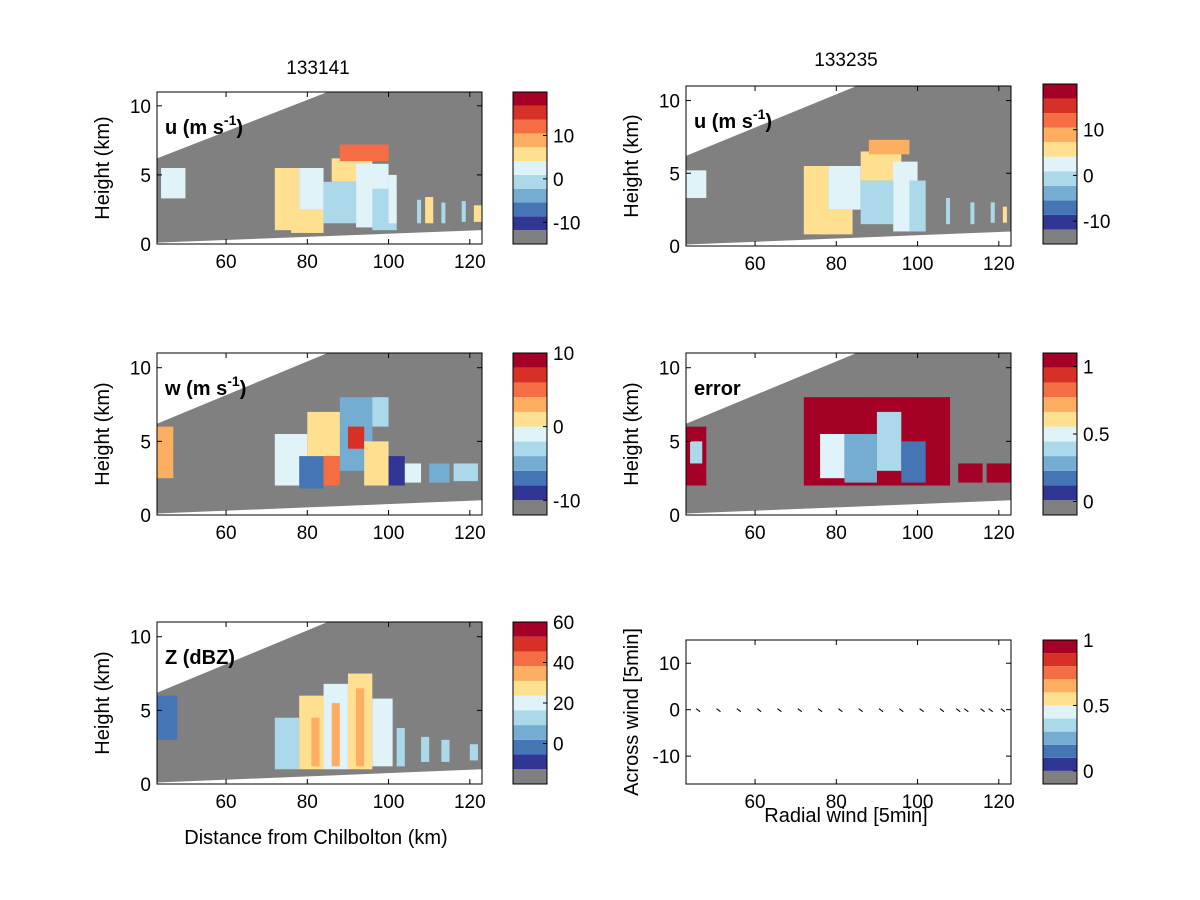 The width and height of the screenshot is (1200, 900). Describe the element at coordinates (205, 386) in the screenshot. I see `panel-label: w (m s-1)` at that location.